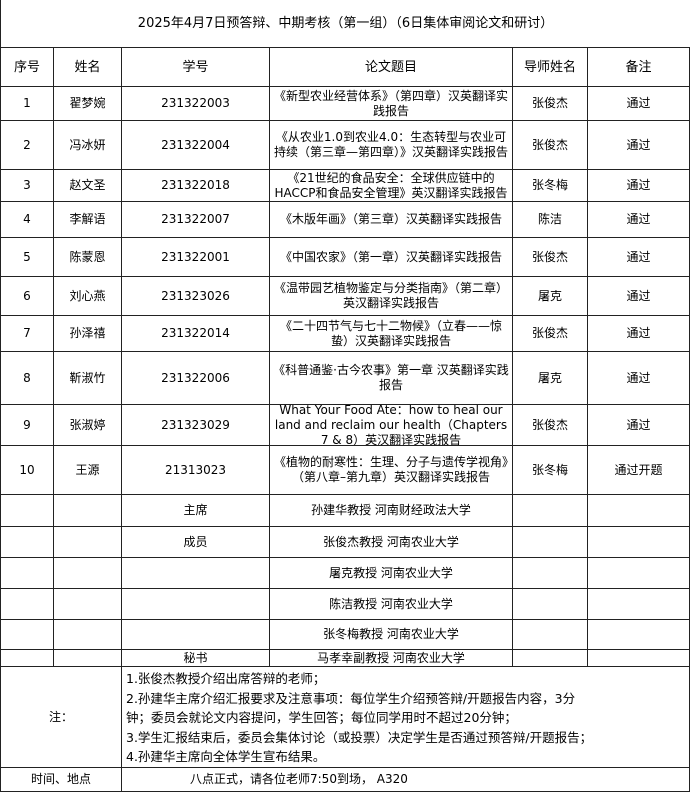  Describe the element at coordinates (27, 220) in the screenshot. I see `table-cell: 4` at that location.